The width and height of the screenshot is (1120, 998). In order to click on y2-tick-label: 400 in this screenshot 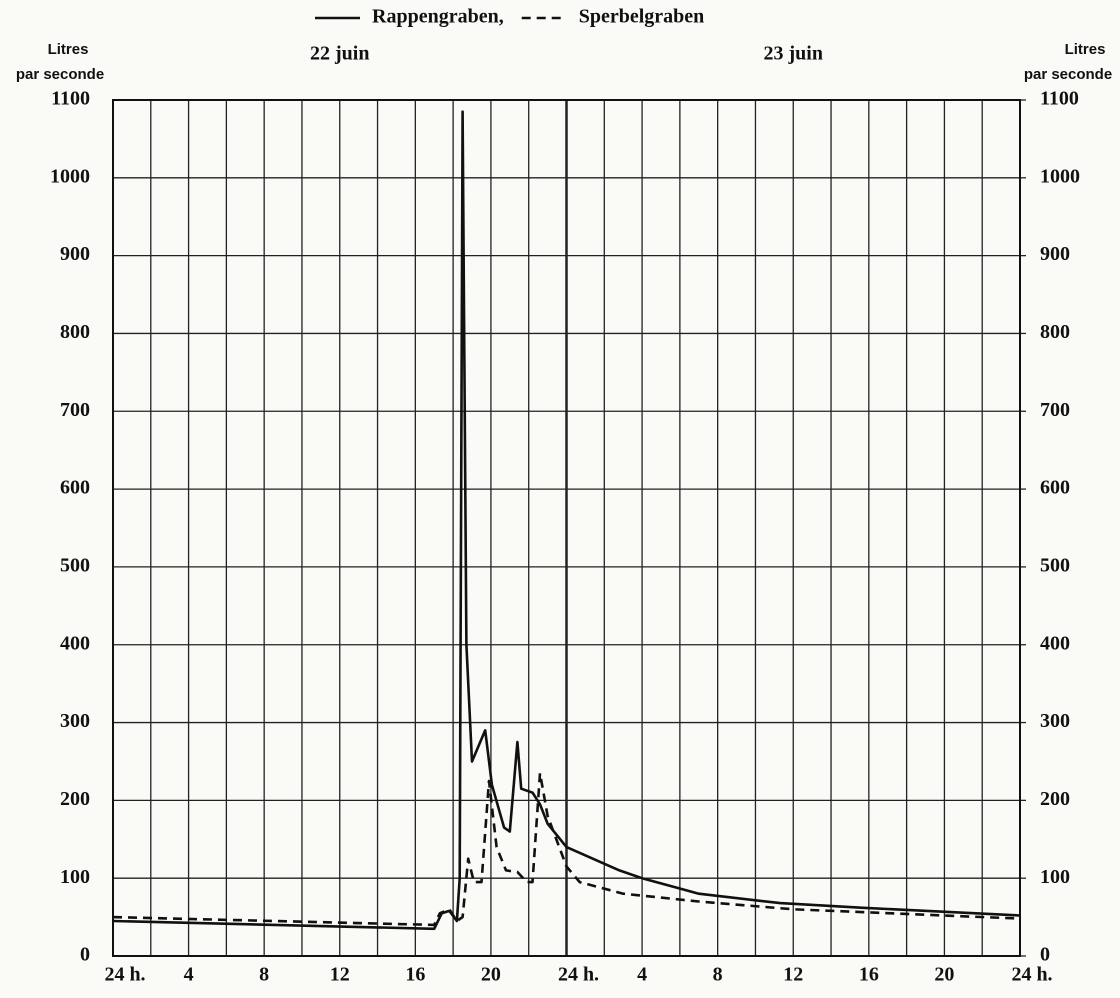, I will do `click(1055, 643)`.